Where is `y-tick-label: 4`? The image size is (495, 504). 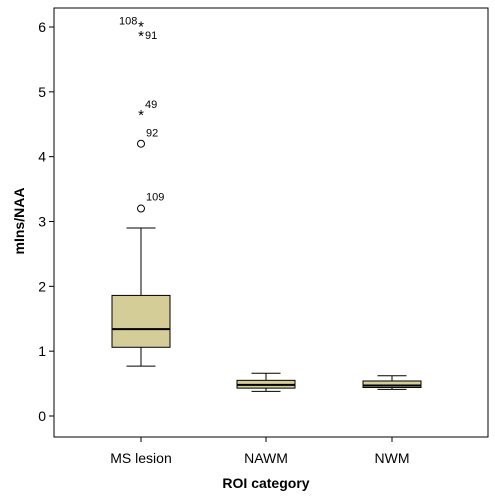 y-tick-label: 4 is located at coordinates (42, 157).